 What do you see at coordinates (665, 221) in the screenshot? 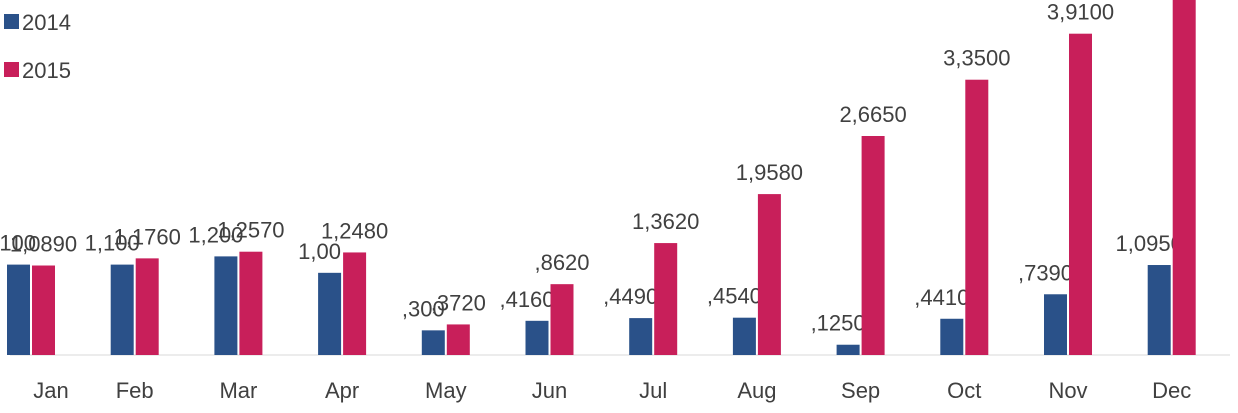
I see `data-label: 1,3620` at bounding box center [665, 221].